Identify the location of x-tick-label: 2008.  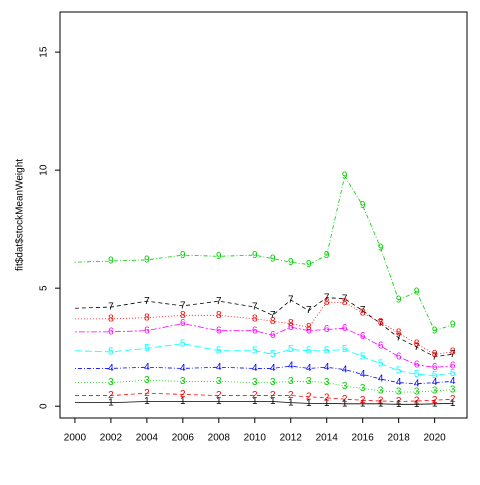
(219, 438).